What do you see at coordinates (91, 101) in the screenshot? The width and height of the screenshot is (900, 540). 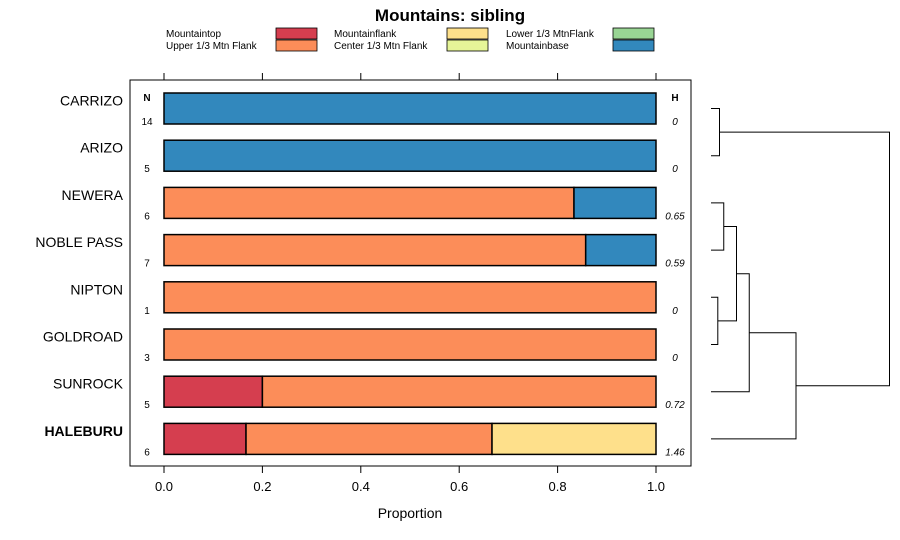 I see `row-label-carrizo: CARRIZO` at bounding box center [91, 101].